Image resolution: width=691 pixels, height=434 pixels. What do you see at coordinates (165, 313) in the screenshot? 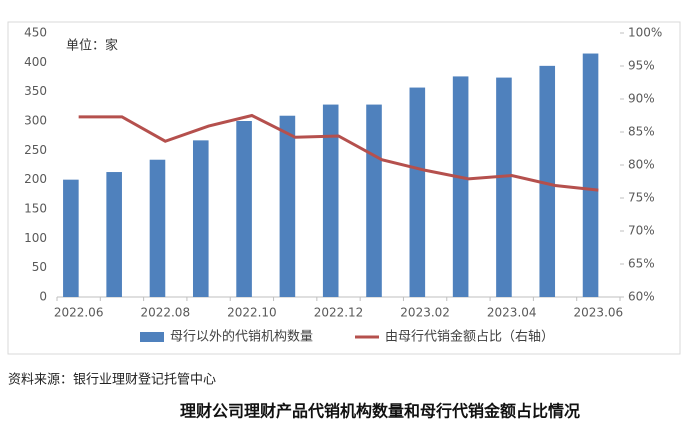
I see `x-tick-label: 2022.08` at bounding box center [165, 313].